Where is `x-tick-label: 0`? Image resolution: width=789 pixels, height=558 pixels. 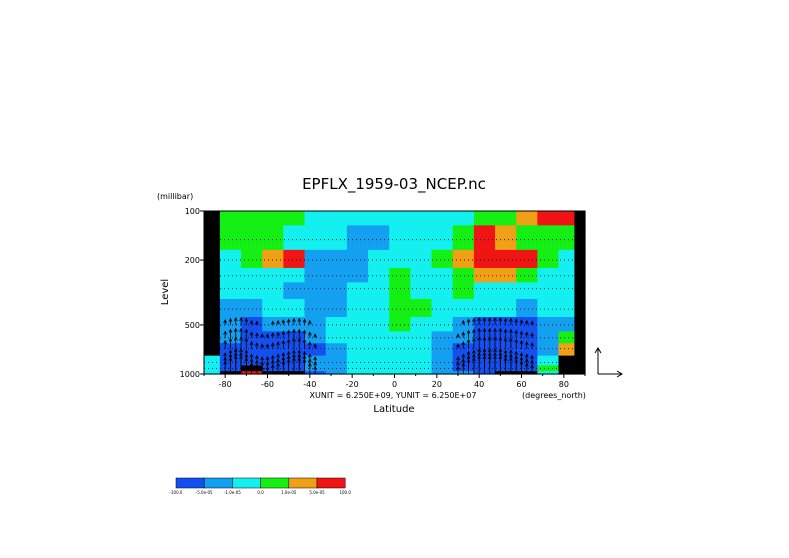 x-tick-label: 0 is located at coordinates (394, 384).